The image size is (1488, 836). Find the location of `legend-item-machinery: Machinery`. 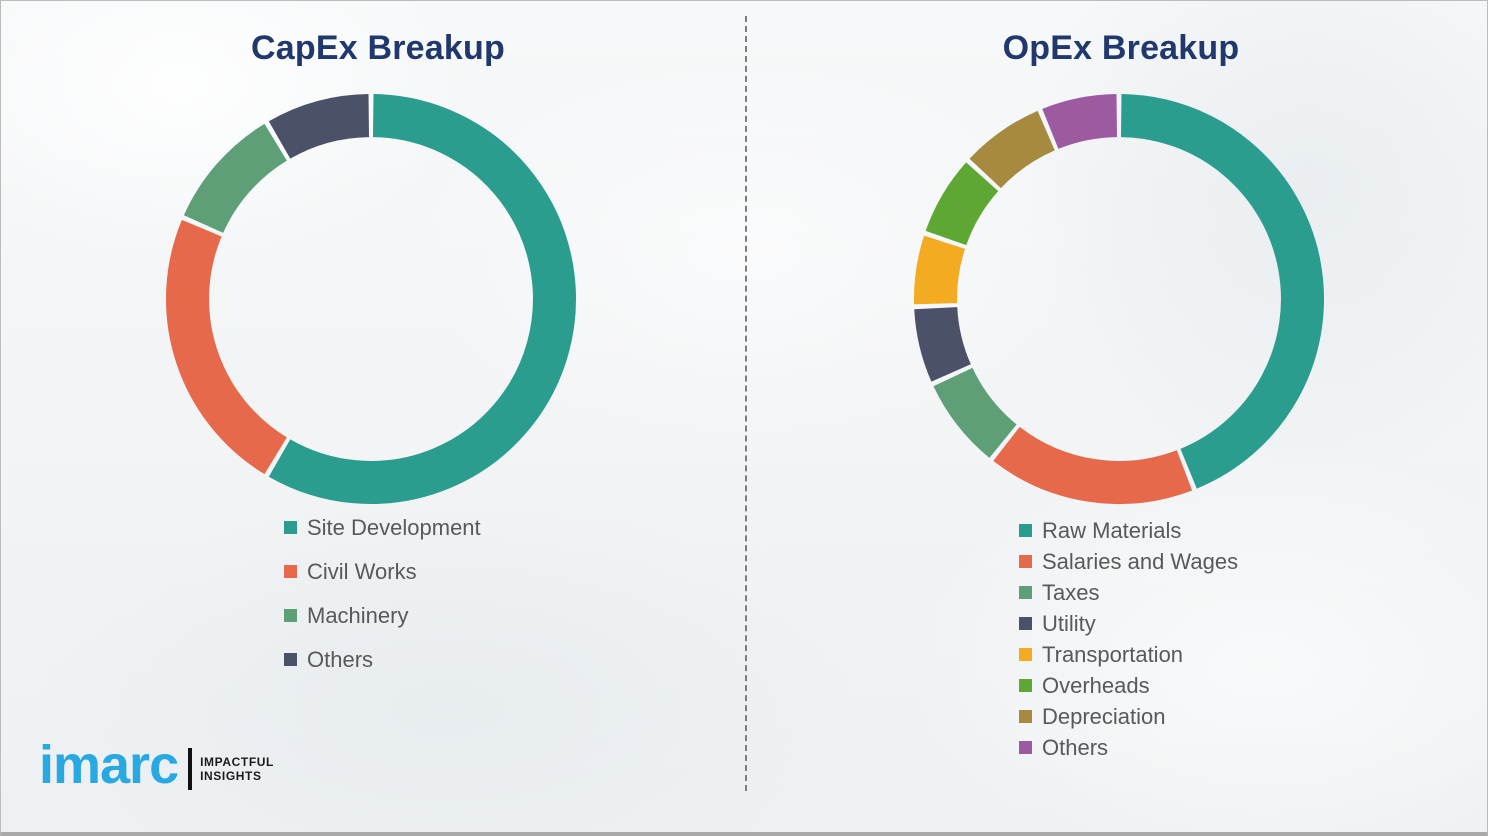

legend-item-machinery: Machinery is located at coordinates (382, 615).